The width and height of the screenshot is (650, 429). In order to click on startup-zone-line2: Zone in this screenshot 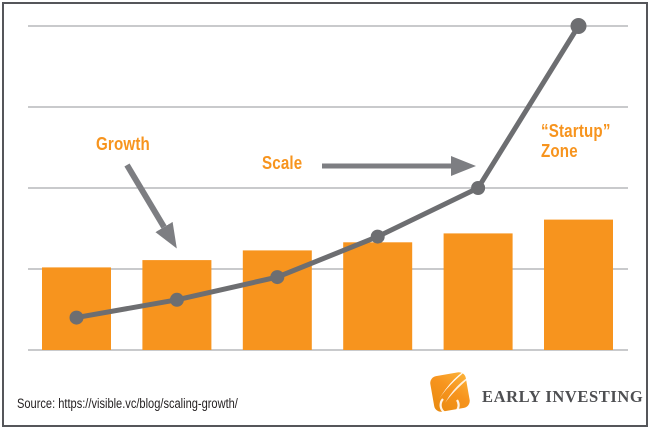, I will do `click(559, 151)`.